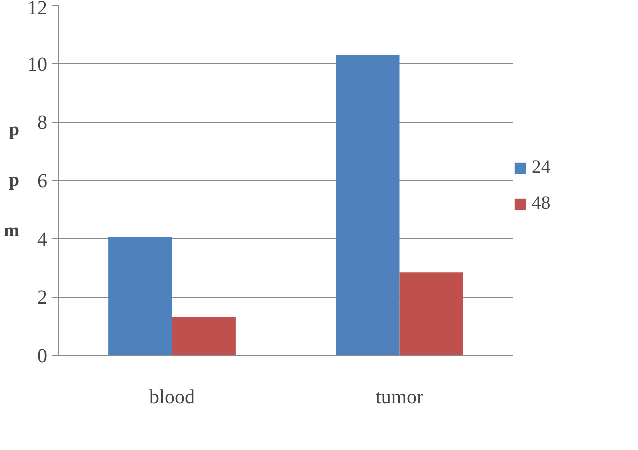  Describe the element at coordinates (542, 168) in the screenshot. I see `legend-label: 24` at that location.